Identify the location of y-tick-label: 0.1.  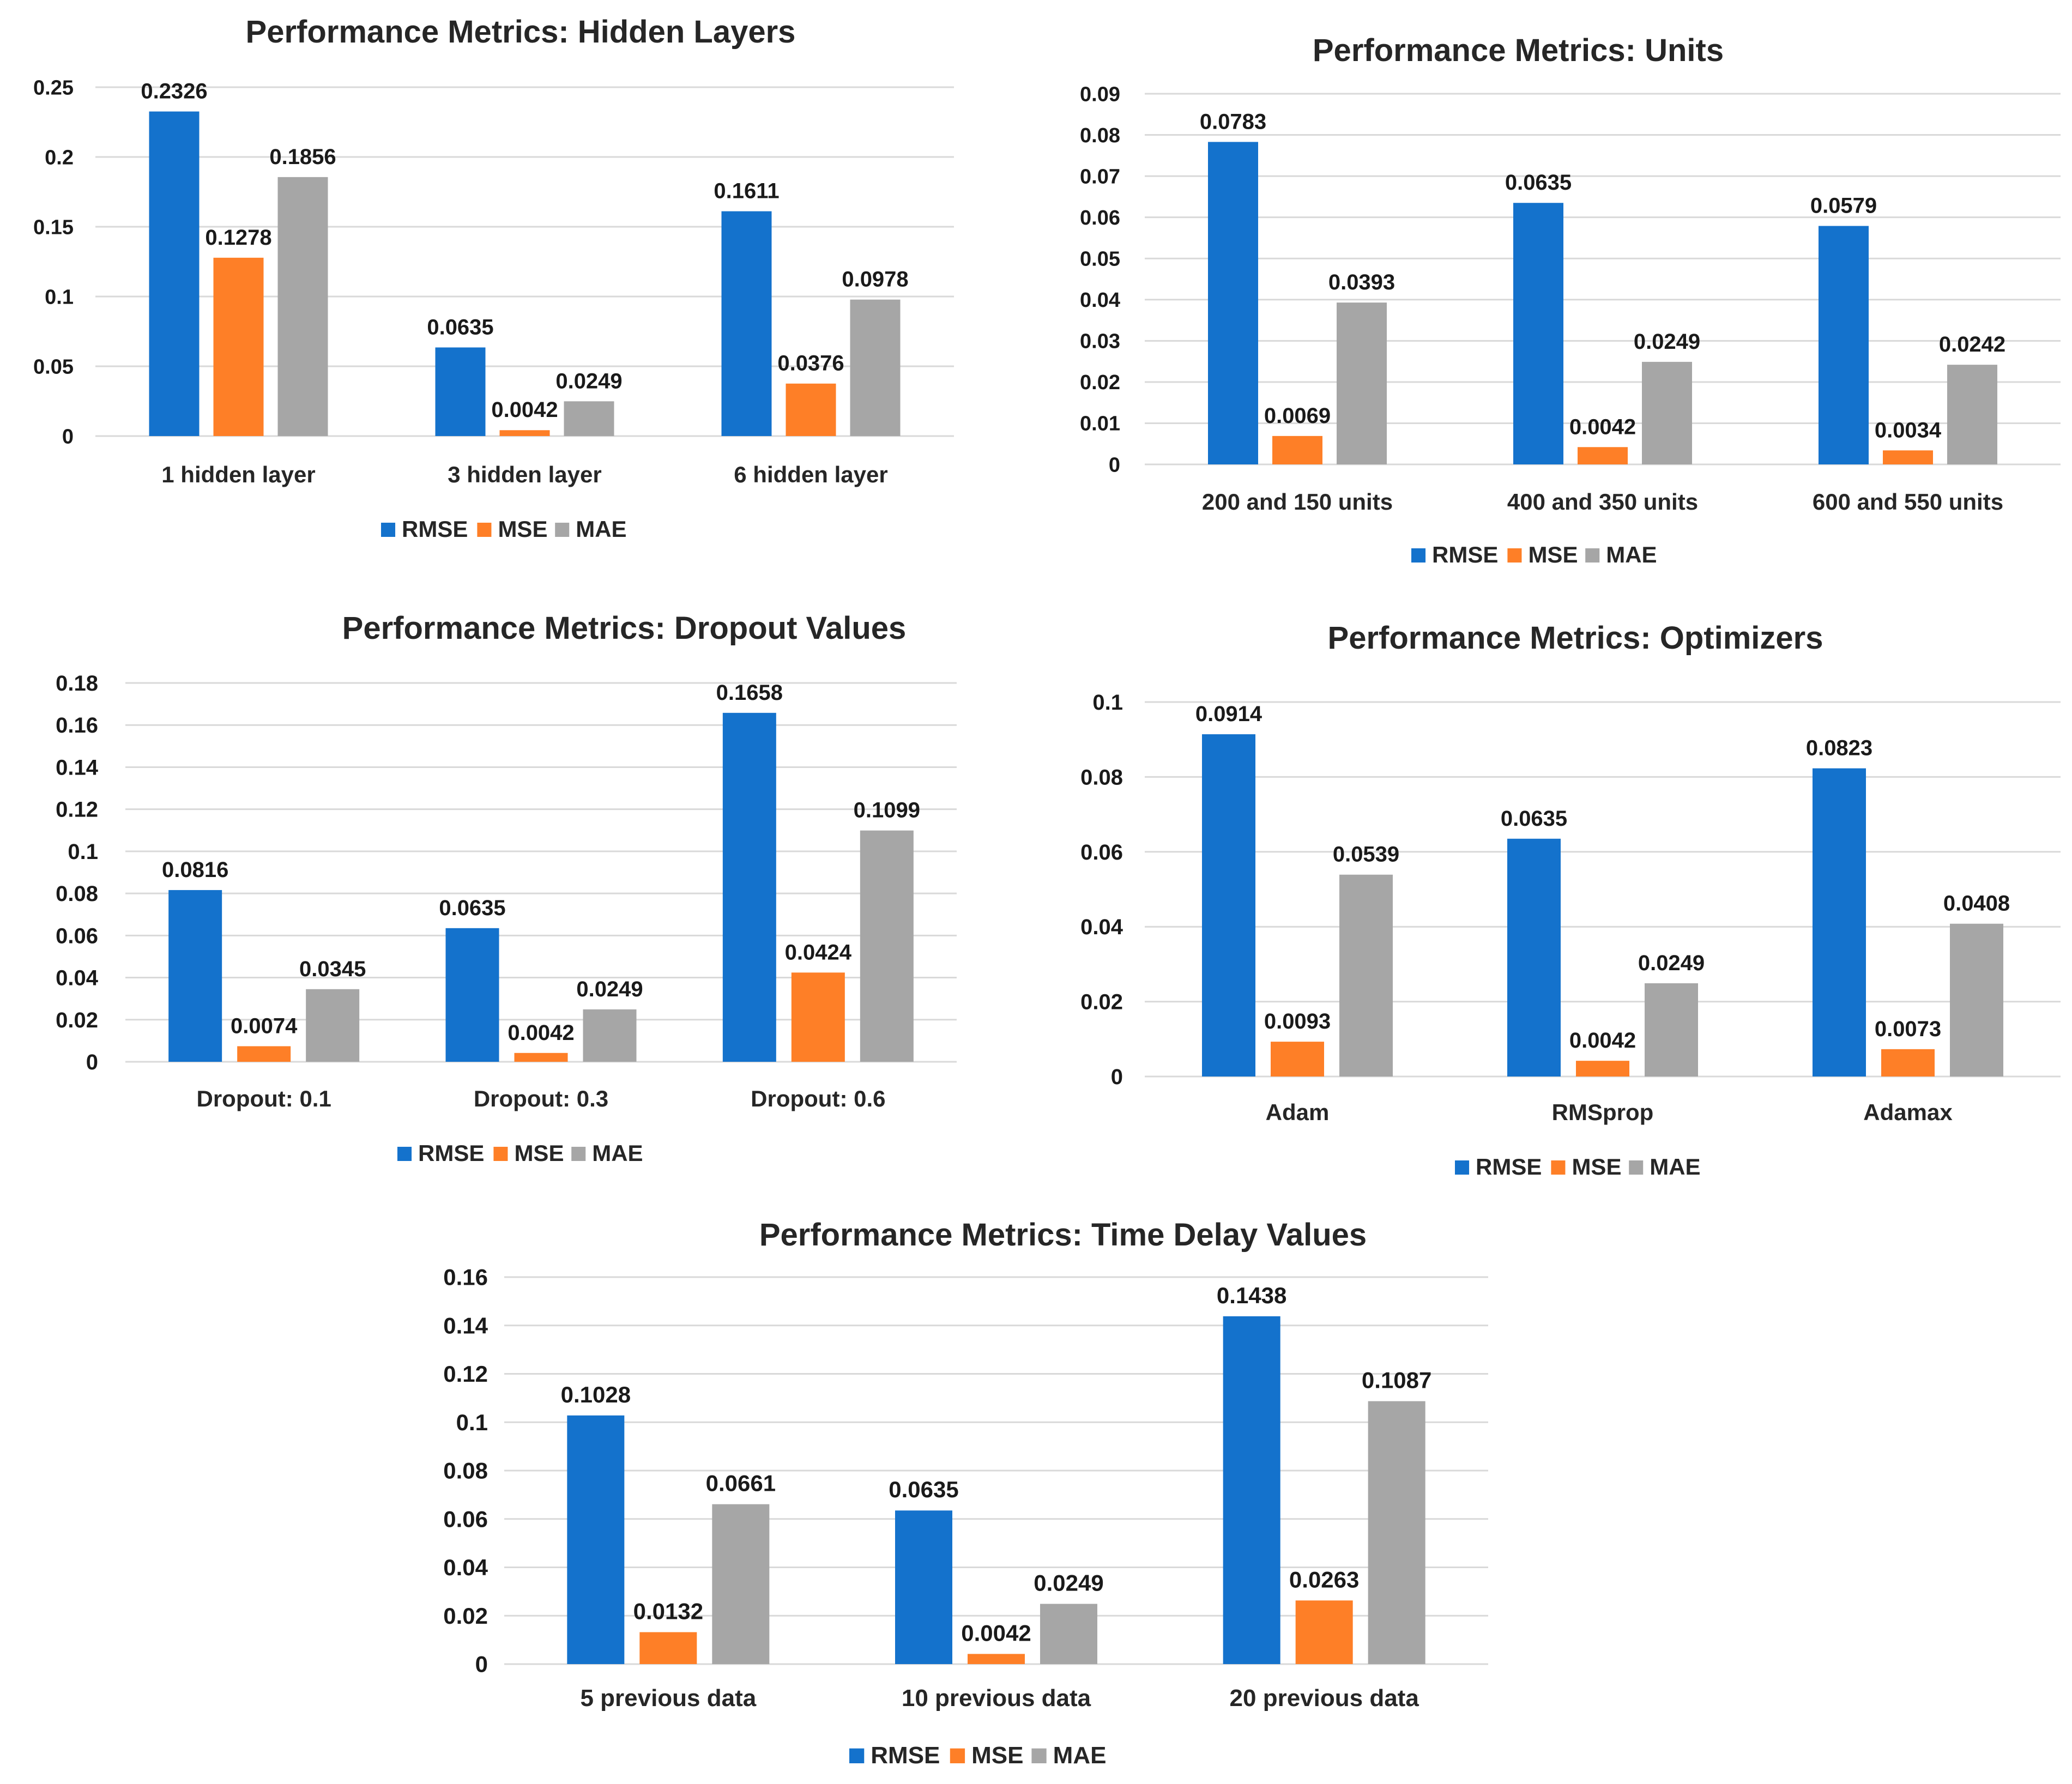
(1107, 703).